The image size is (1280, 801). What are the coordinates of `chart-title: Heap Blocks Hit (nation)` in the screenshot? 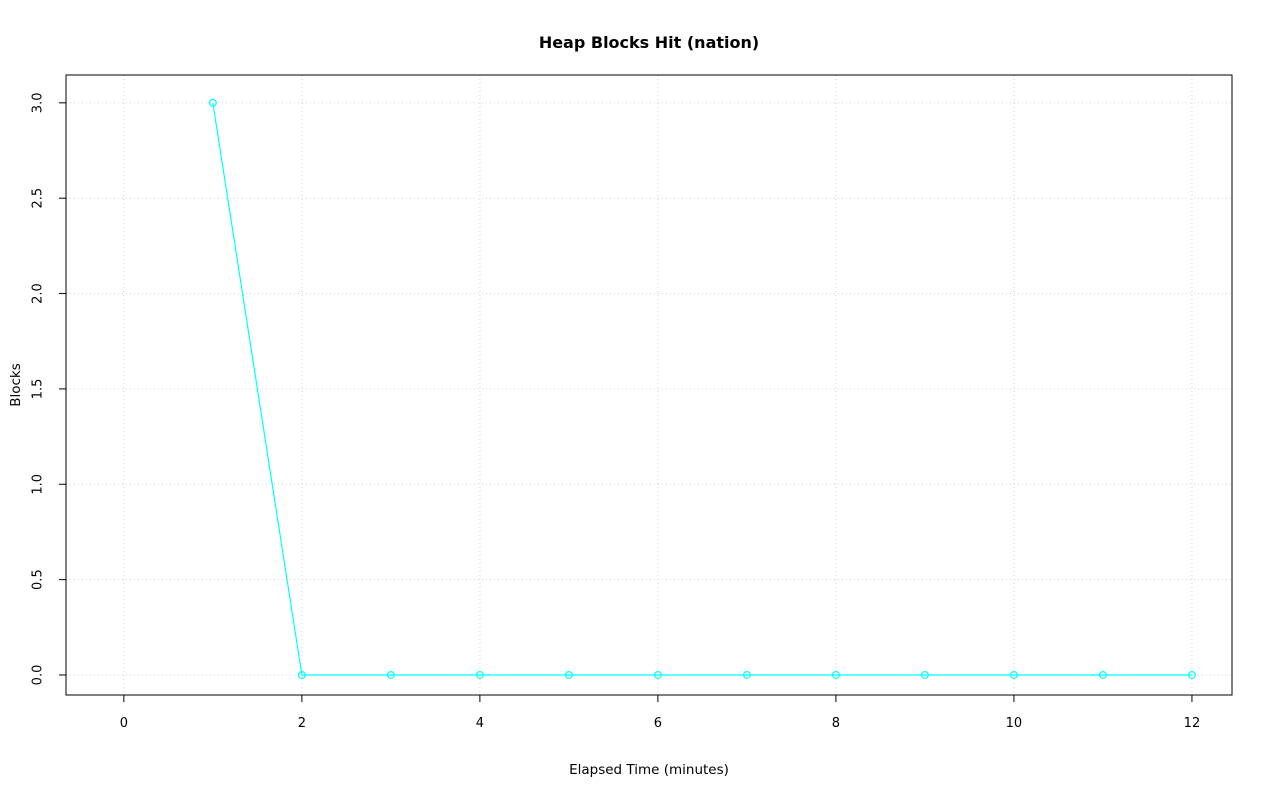 It's located at (649, 42).